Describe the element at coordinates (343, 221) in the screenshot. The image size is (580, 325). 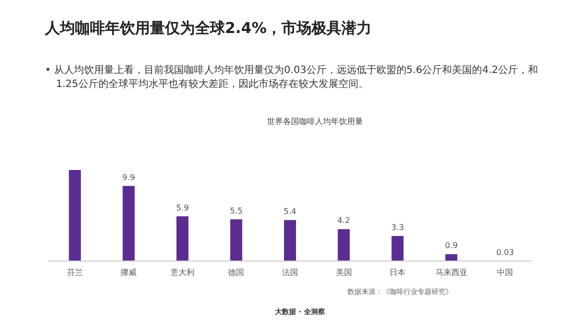
I see `data-label: 4.2` at that location.